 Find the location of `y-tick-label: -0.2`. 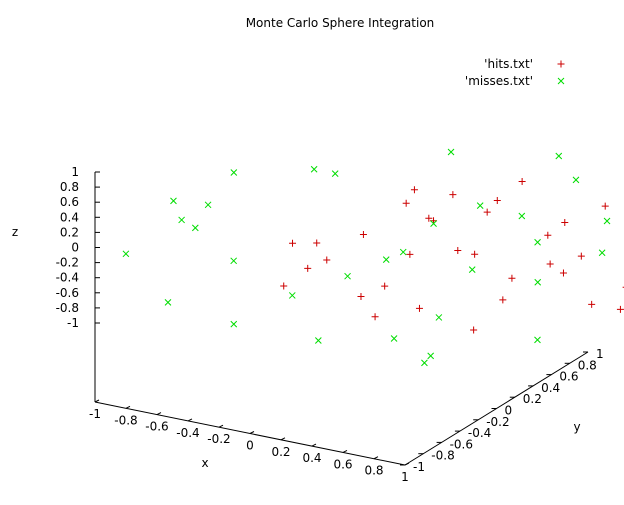

y-tick-label: -0.2 is located at coordinates (497, 422).